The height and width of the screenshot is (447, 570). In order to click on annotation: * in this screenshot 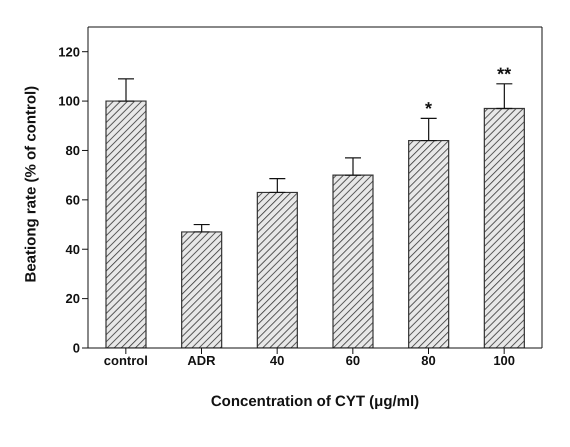, I will do `click(428, 108)`.